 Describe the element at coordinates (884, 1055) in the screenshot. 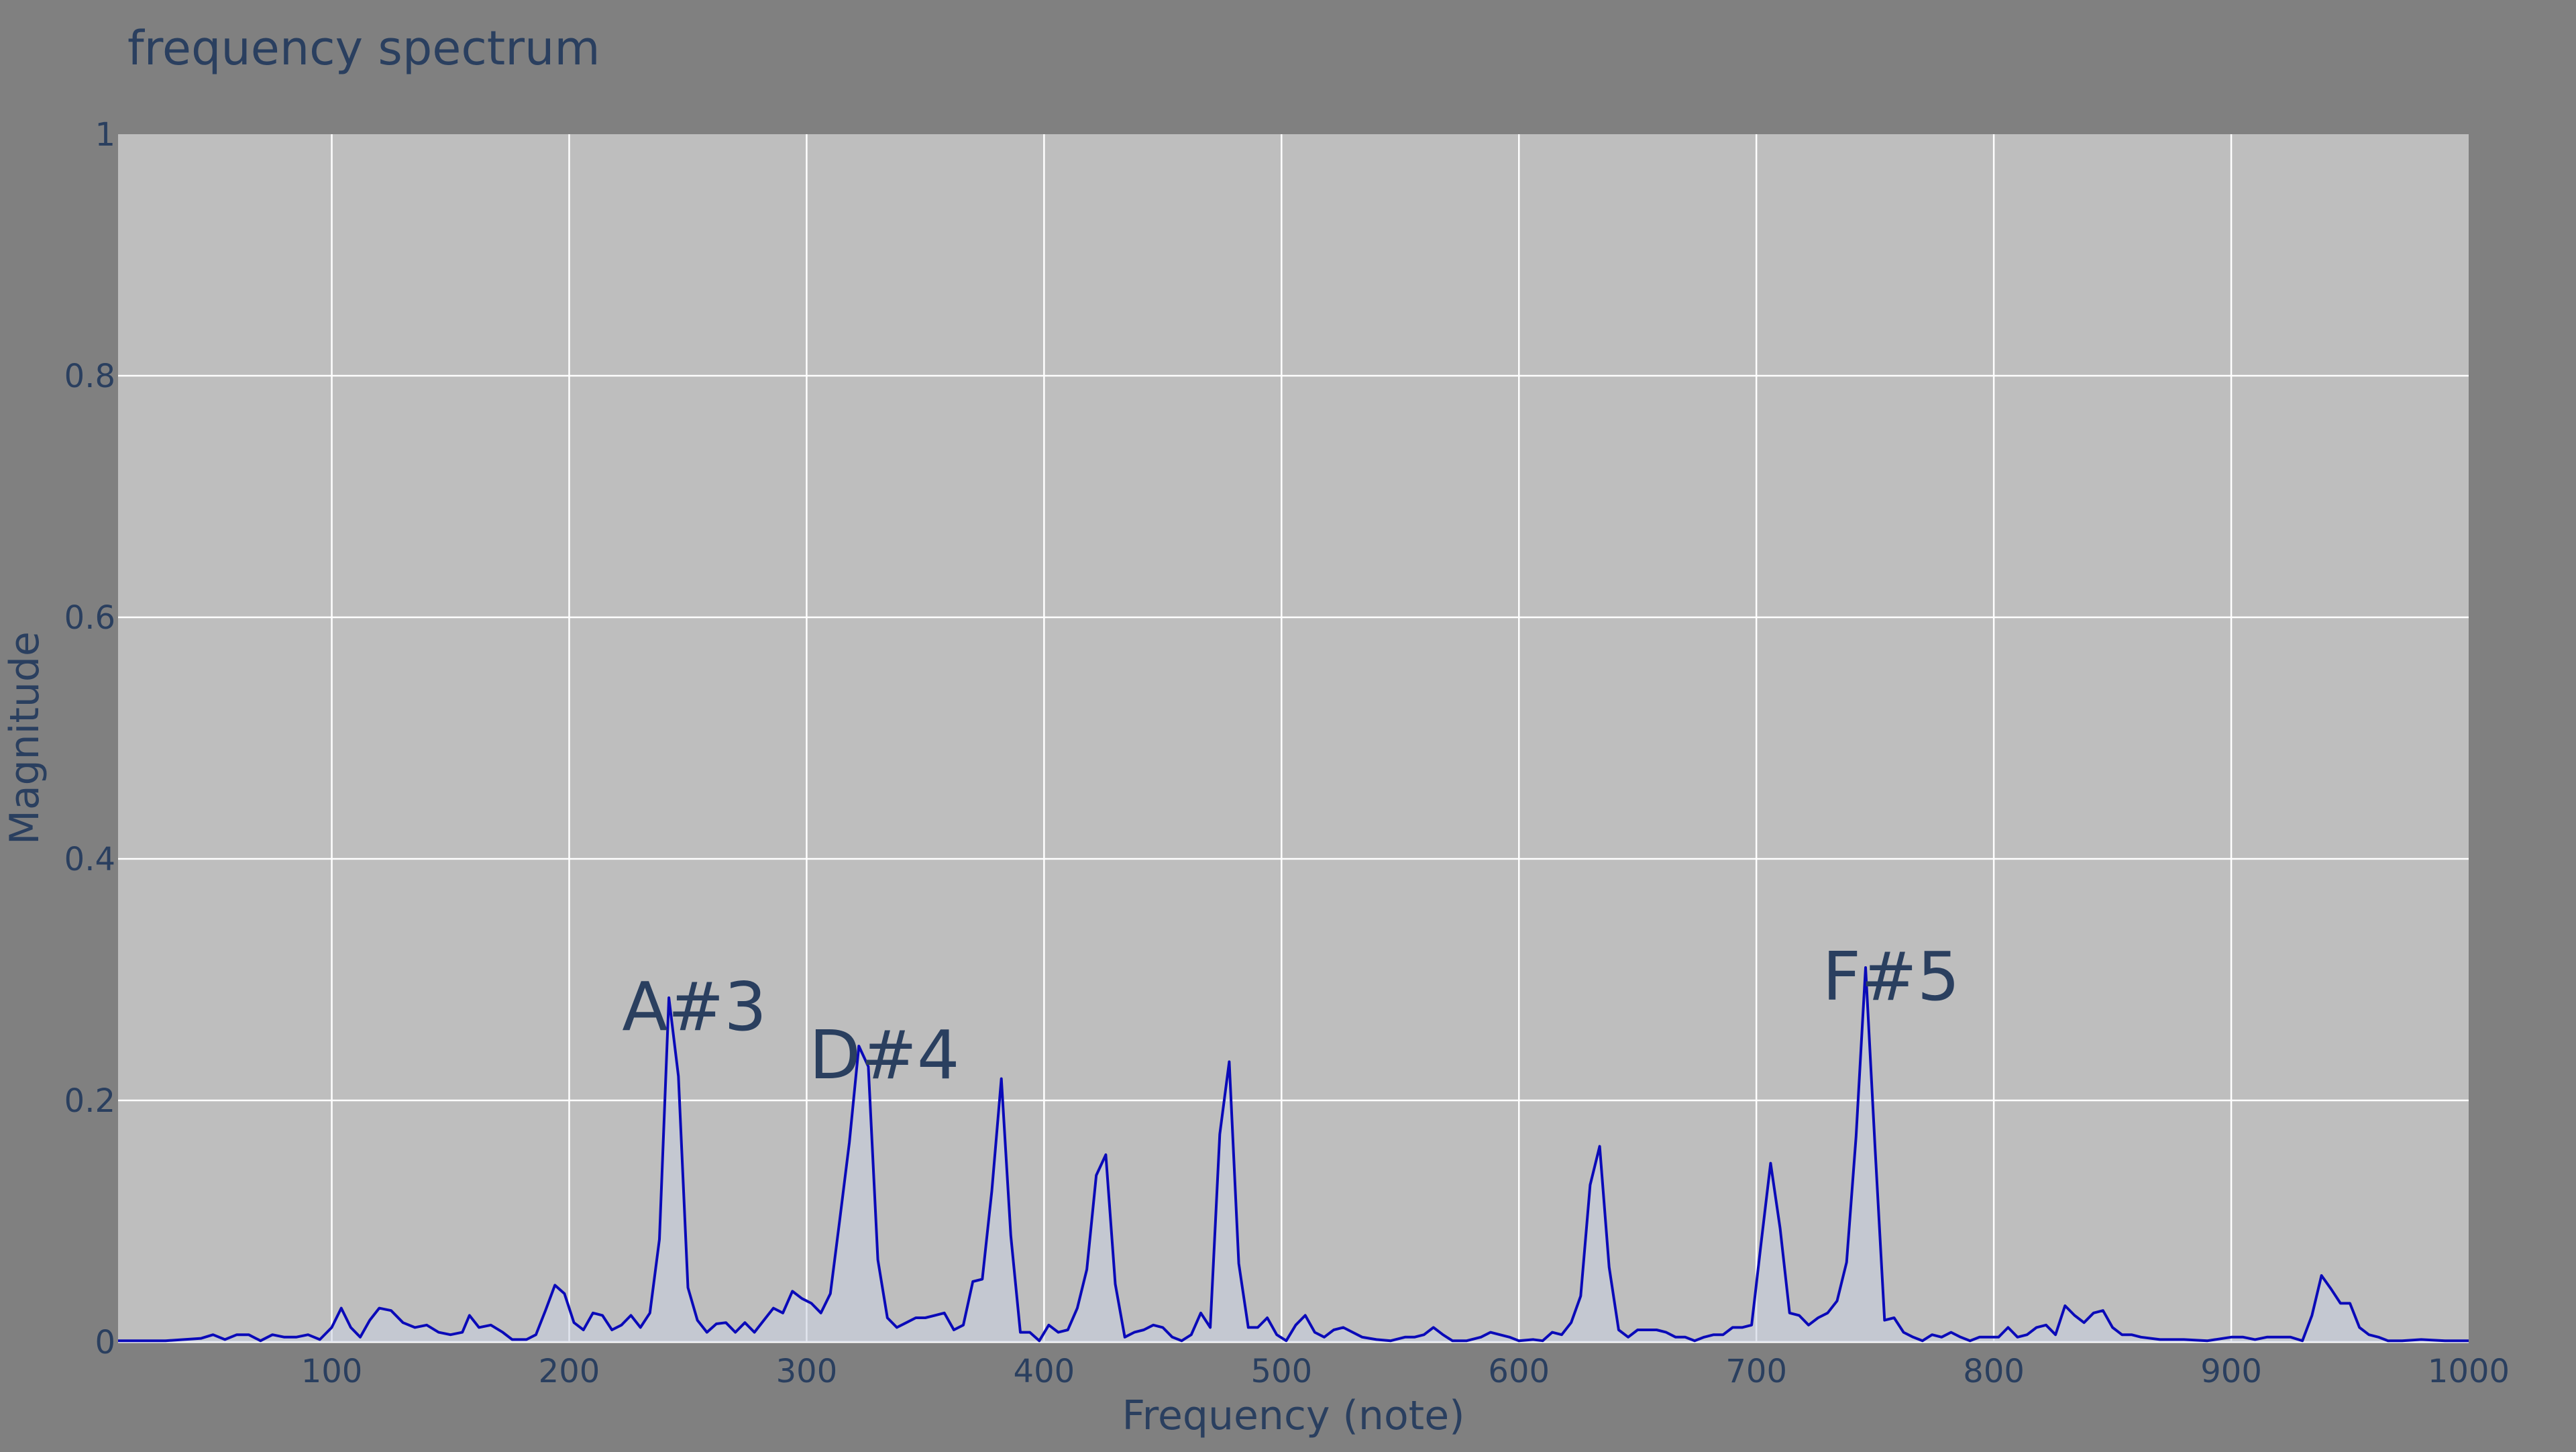

I see `annotation-label: D#4` at that location.